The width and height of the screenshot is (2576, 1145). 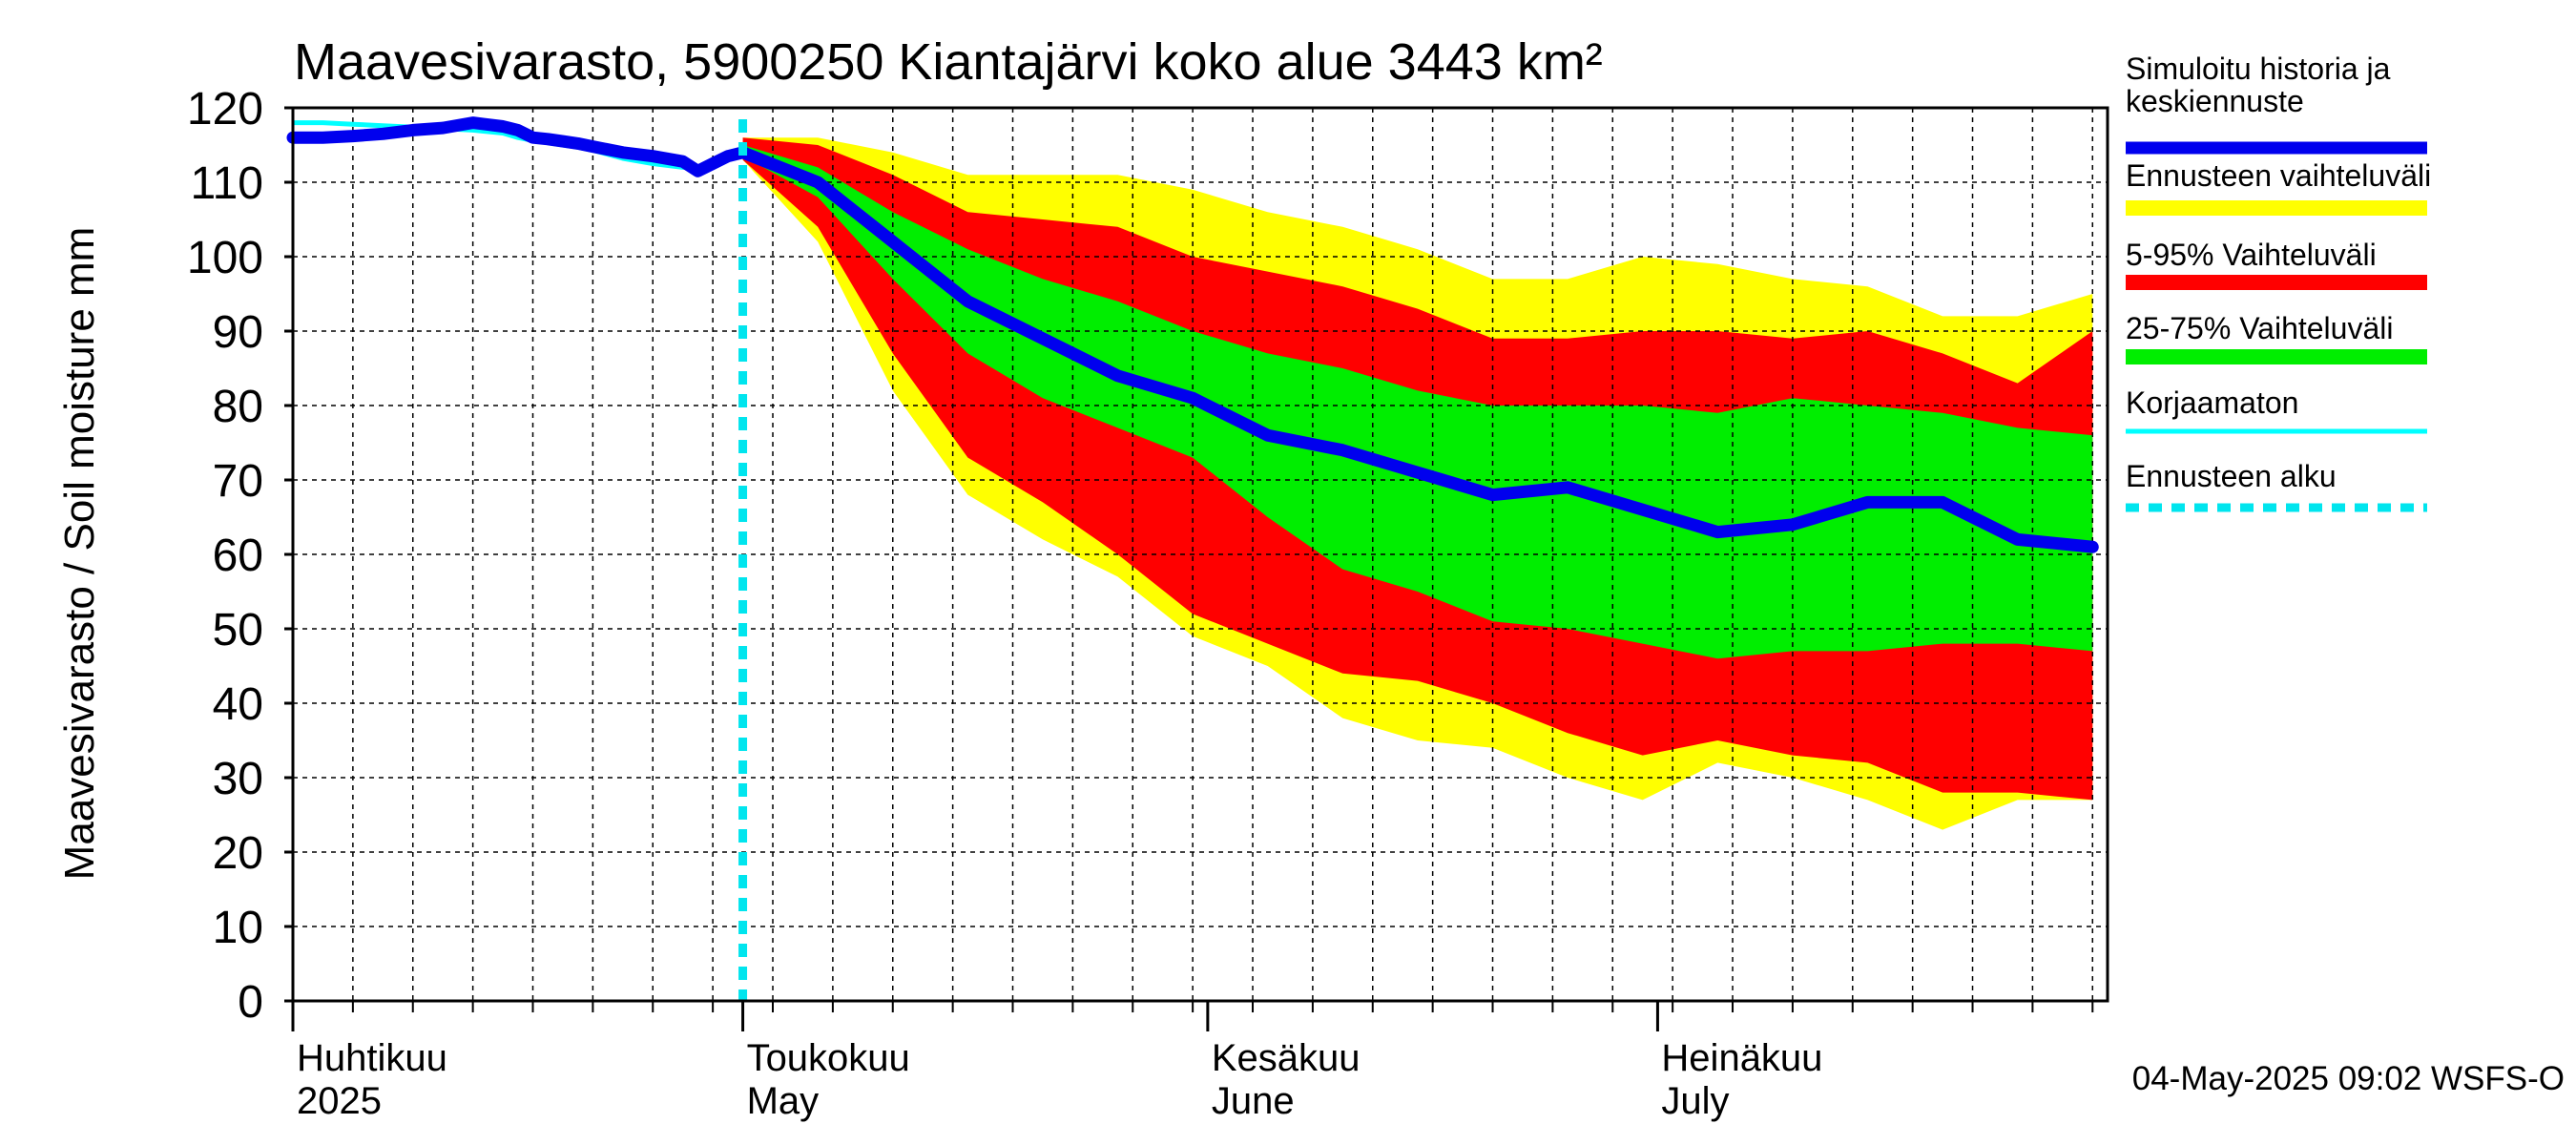 I want to click on y-tick-label: 10, so click(x=238, y=928).